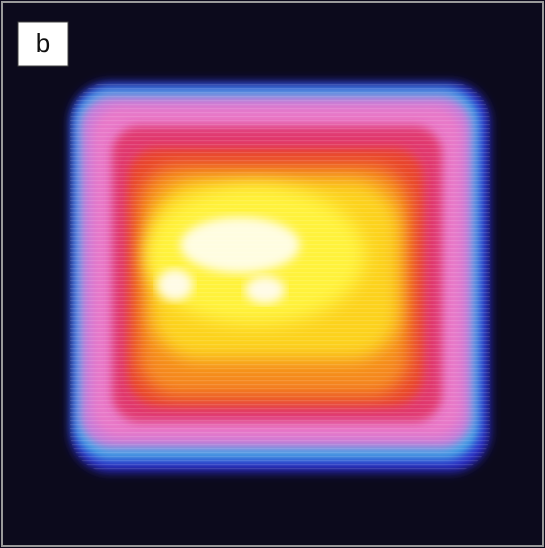 The height and width of the screenshot is (548, 545). I want to click on label-text: b, so click(43, 43).